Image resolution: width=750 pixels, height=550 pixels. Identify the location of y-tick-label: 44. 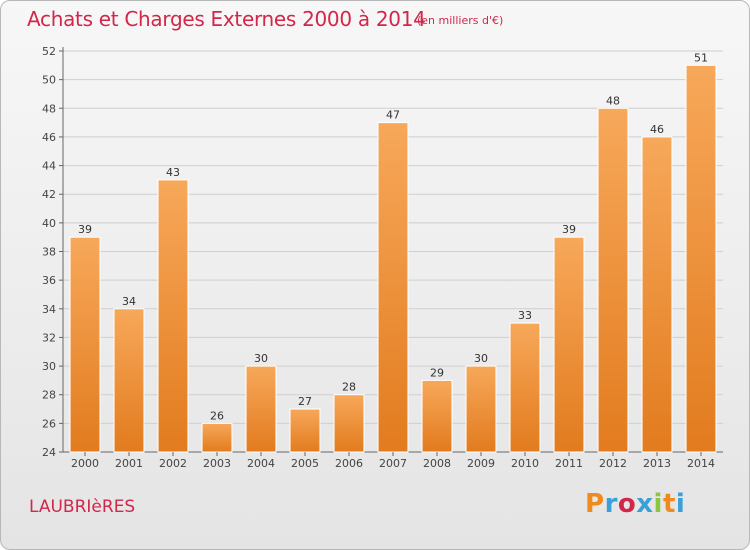
(49, 166).